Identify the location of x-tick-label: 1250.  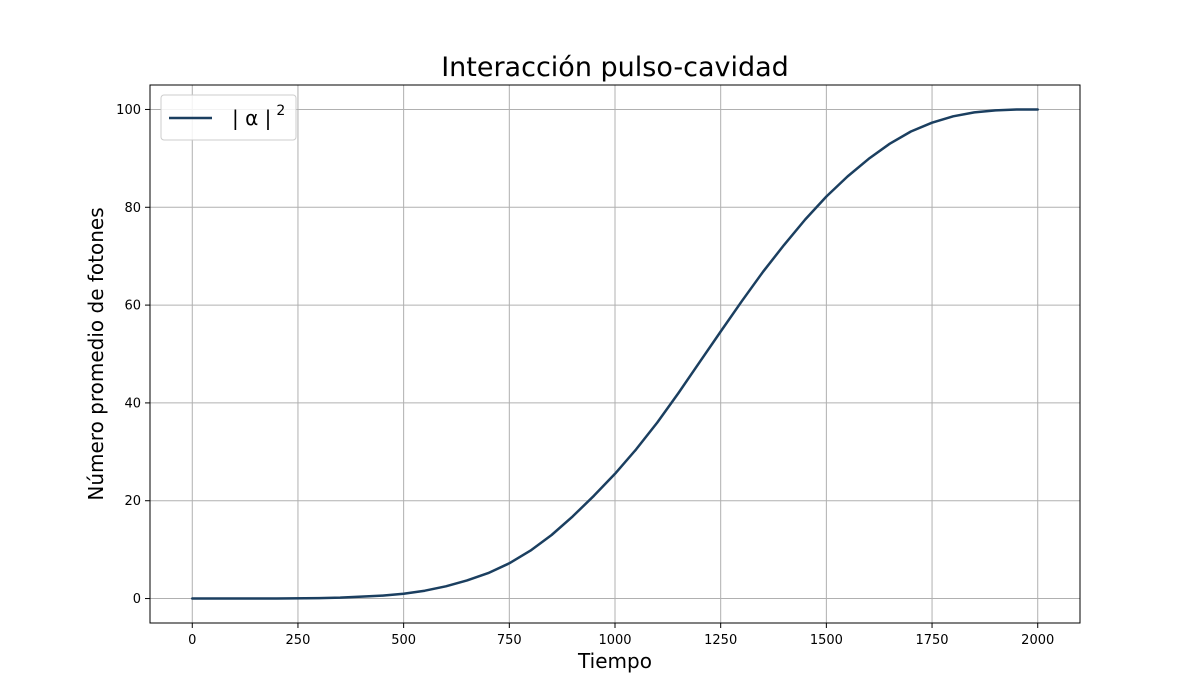
(720, 640).